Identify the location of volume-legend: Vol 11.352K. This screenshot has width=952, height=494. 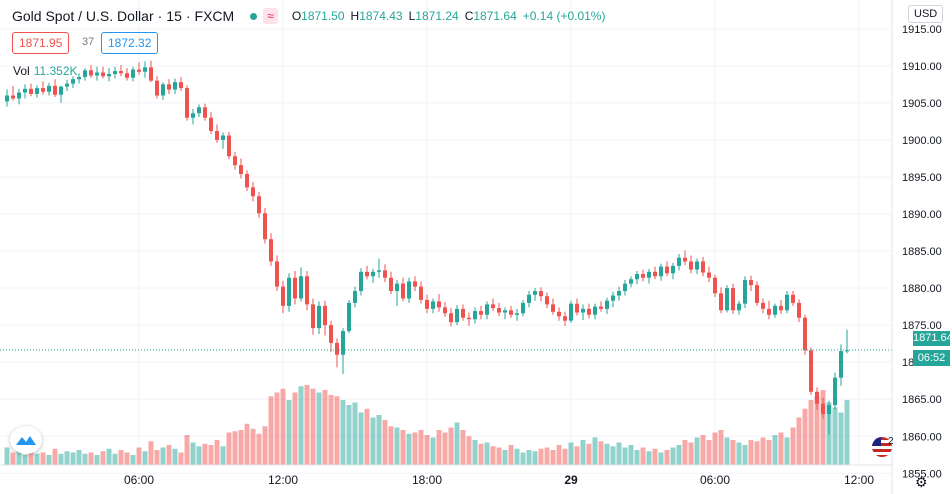
(45, 71).